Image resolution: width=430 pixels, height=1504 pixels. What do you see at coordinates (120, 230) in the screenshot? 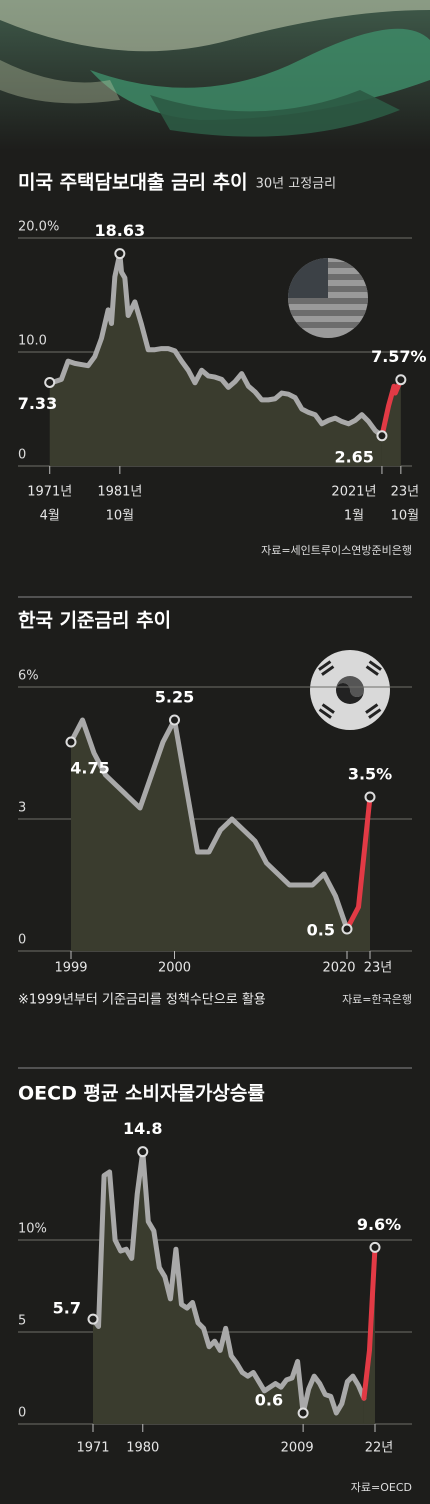
I see `data-label: 18.63` at bounding box center [120, 230].